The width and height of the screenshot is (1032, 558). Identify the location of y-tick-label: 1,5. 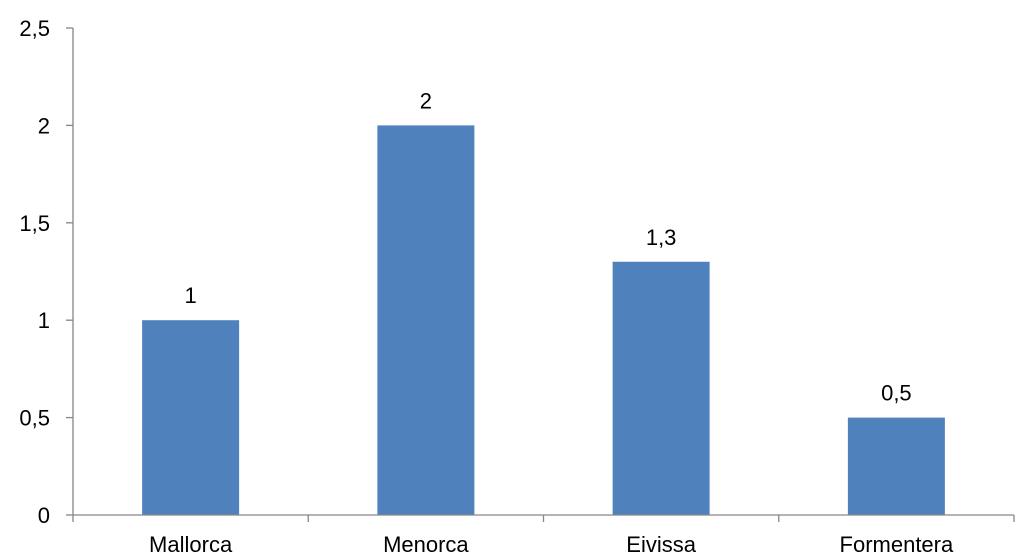
(34, 223).